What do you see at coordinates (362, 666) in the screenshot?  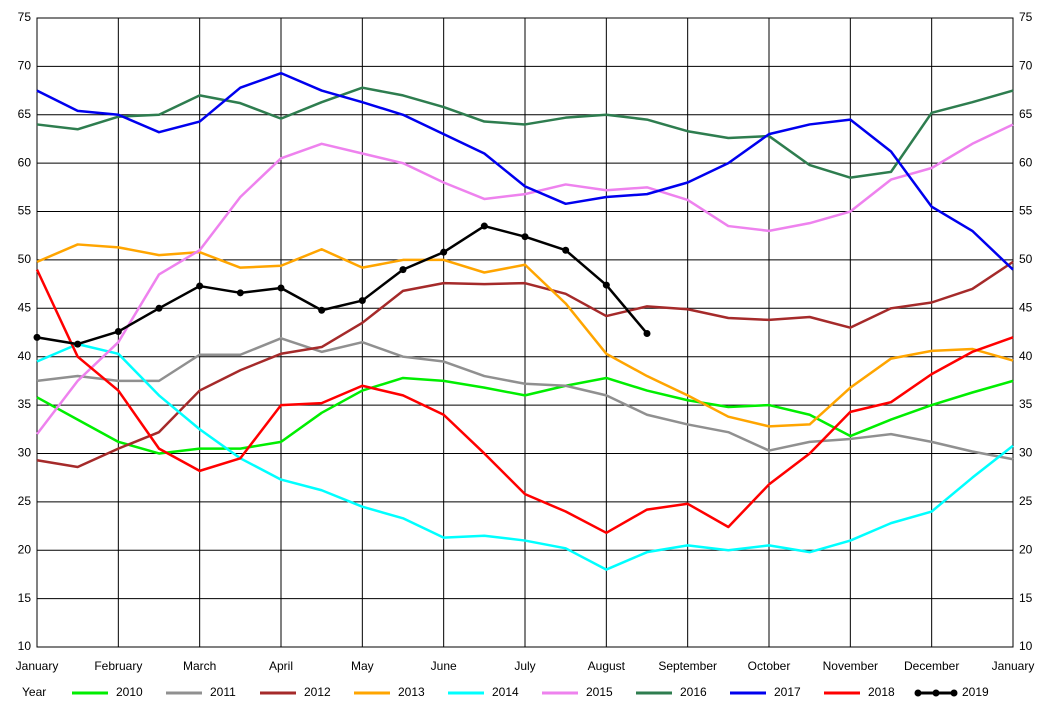 I see `x-tick-label: May` at bounding box center [362, 666].